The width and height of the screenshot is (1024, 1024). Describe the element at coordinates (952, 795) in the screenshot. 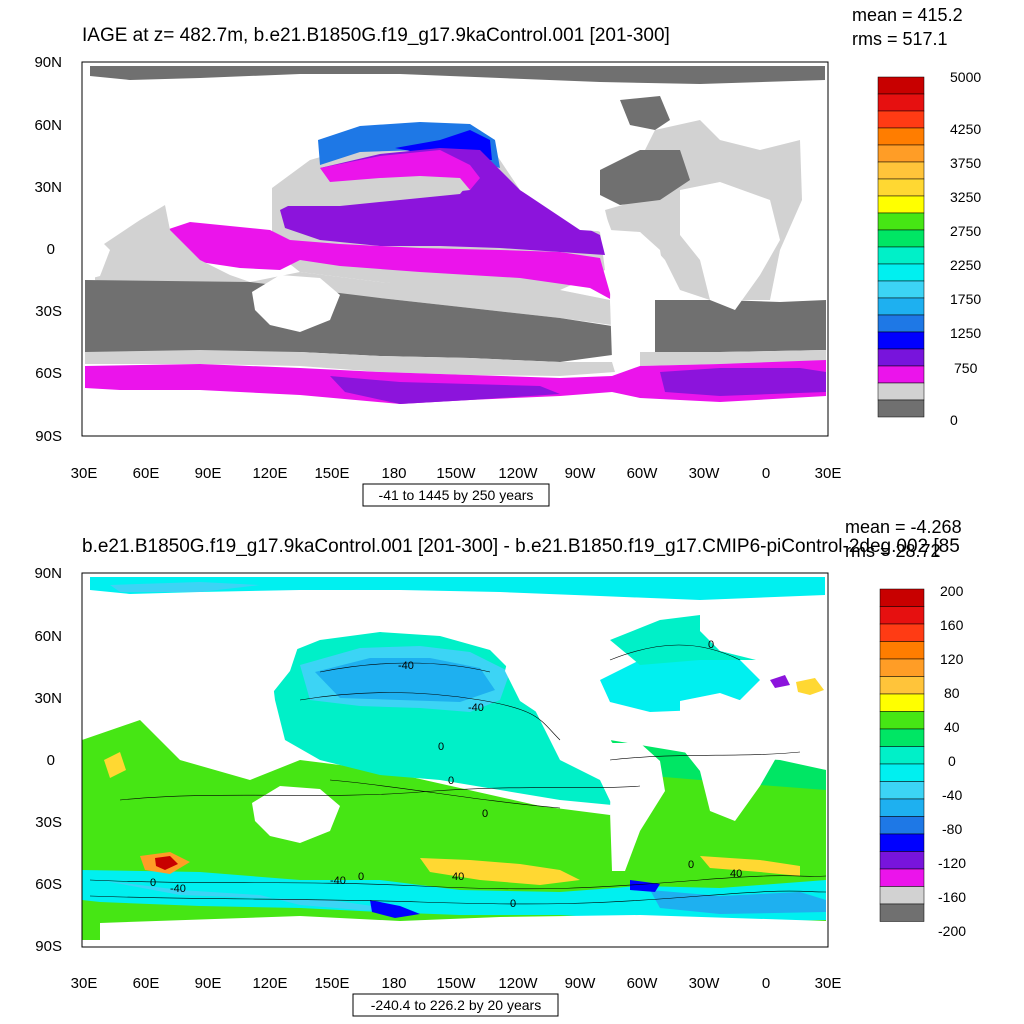

I see `colorbar-label: -40` at that location.